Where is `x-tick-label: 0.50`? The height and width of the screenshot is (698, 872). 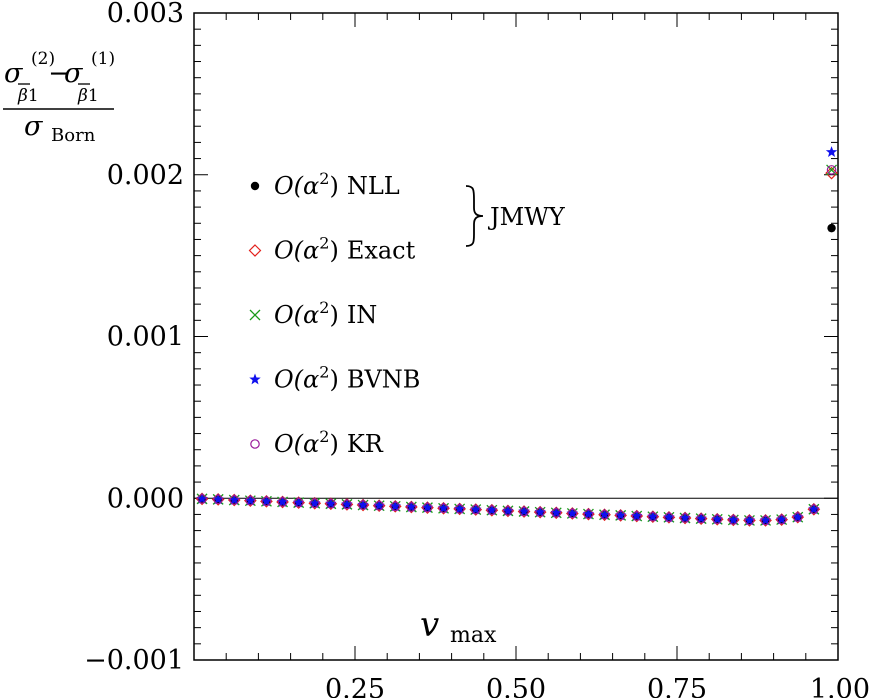
x-tick-label: 0.50 is located at coordinates (516, 686).